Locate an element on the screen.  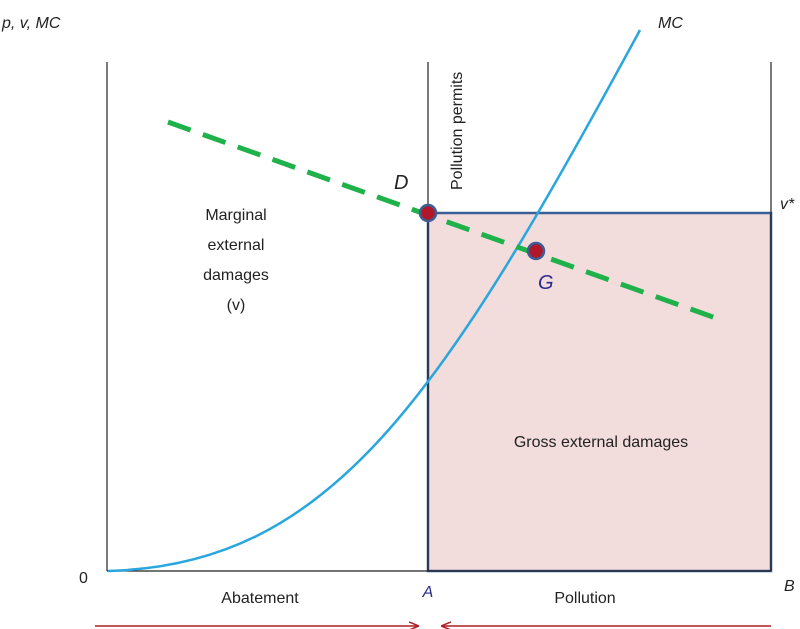
marginal-damages-label-line2: external is located at coordinates (236, 245).